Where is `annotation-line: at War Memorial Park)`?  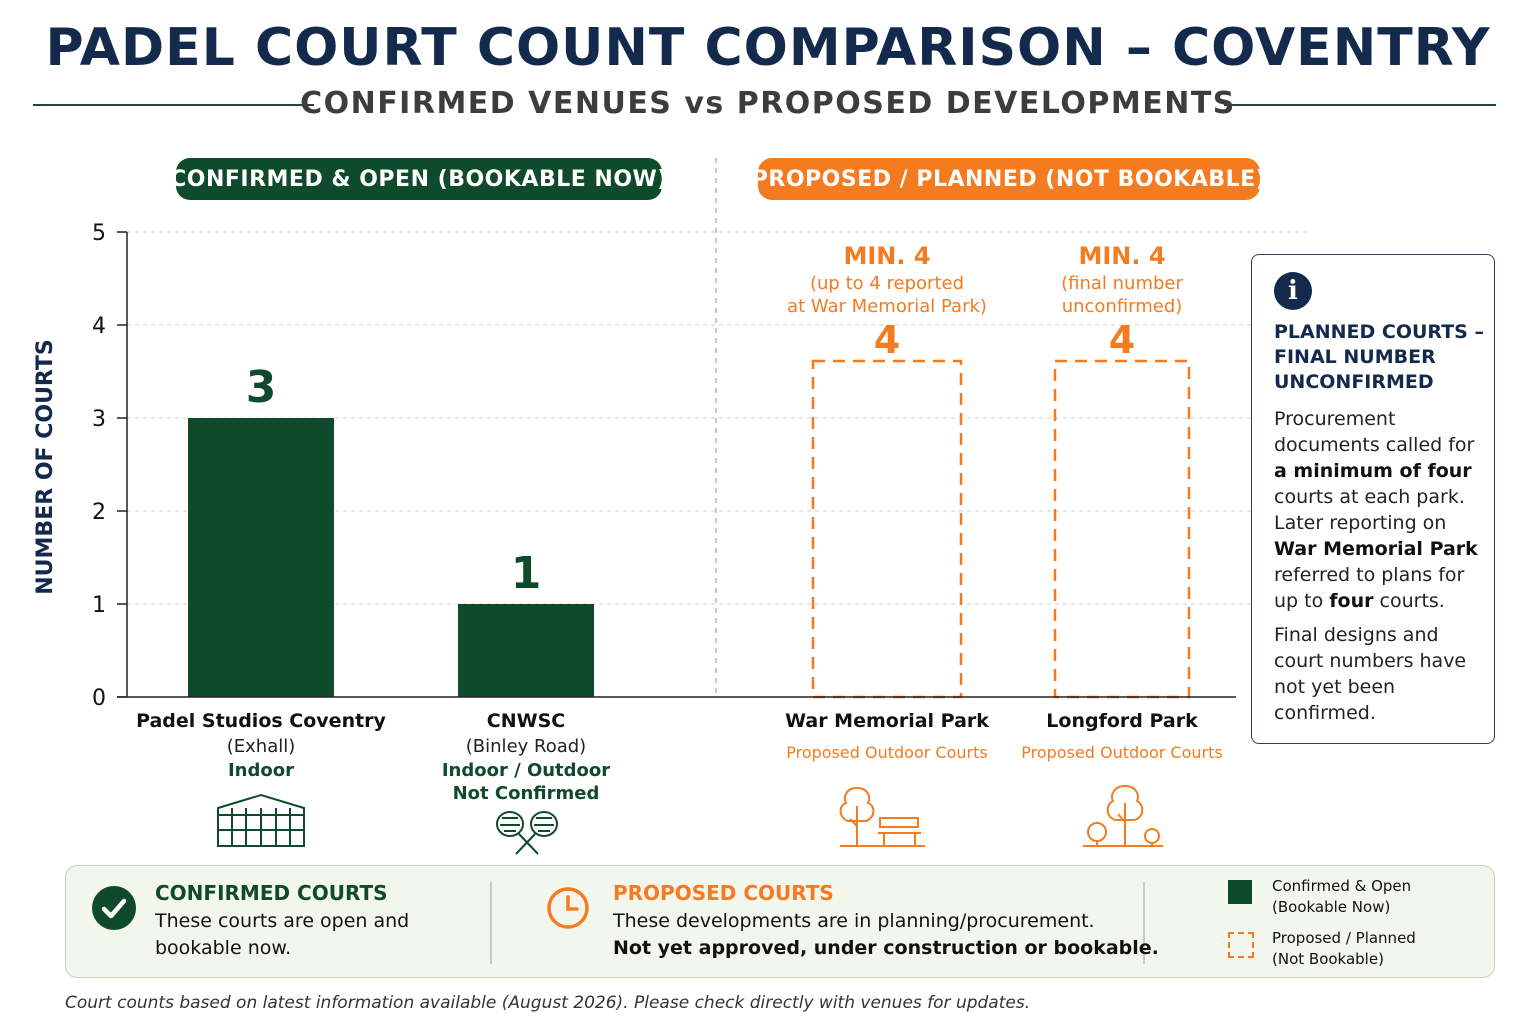 annotation-line: at War Memorial Park) is located at coordinates (887, 306).